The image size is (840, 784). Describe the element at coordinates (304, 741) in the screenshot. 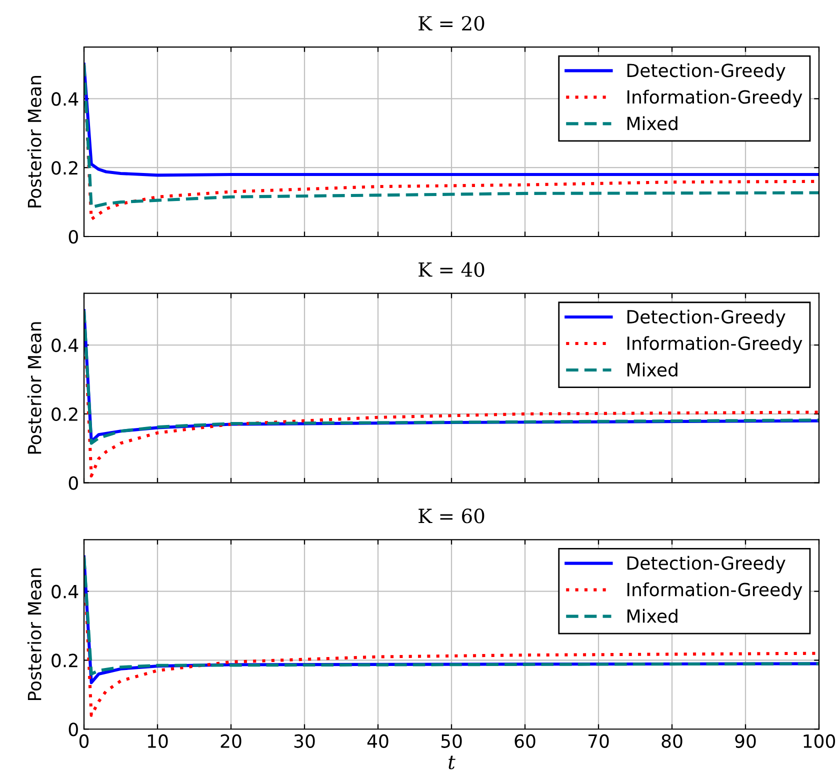

I see `x-tick-label: 30` at that location.